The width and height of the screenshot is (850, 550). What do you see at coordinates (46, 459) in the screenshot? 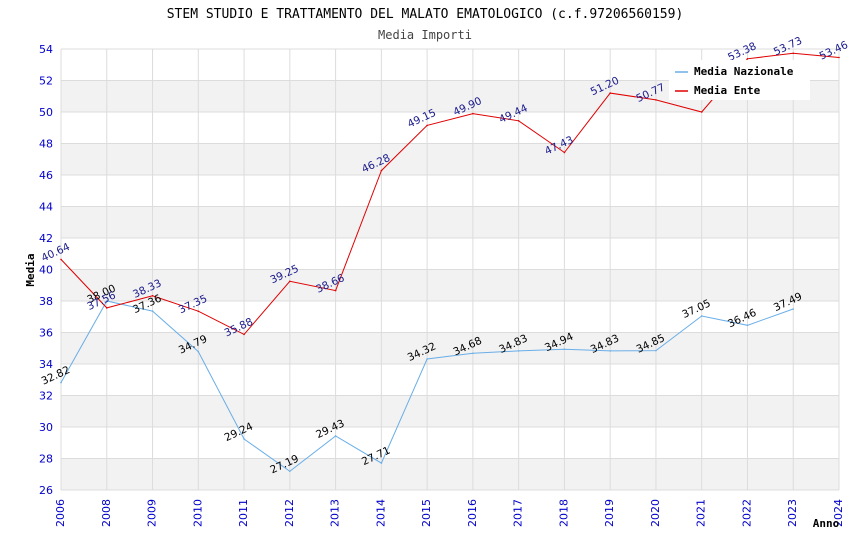
I see `y-tick-label: 28` at bounding box center [46, 459].